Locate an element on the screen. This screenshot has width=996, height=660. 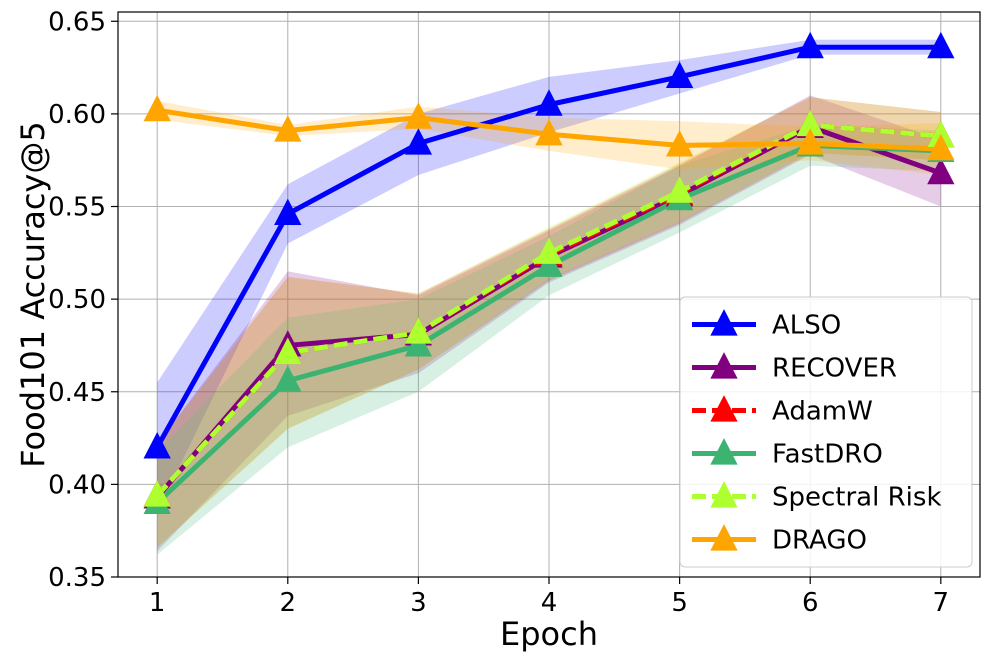
x-axis-ticks: 1 2 3 4 5 6 7 is located at coordinates (549, 597).